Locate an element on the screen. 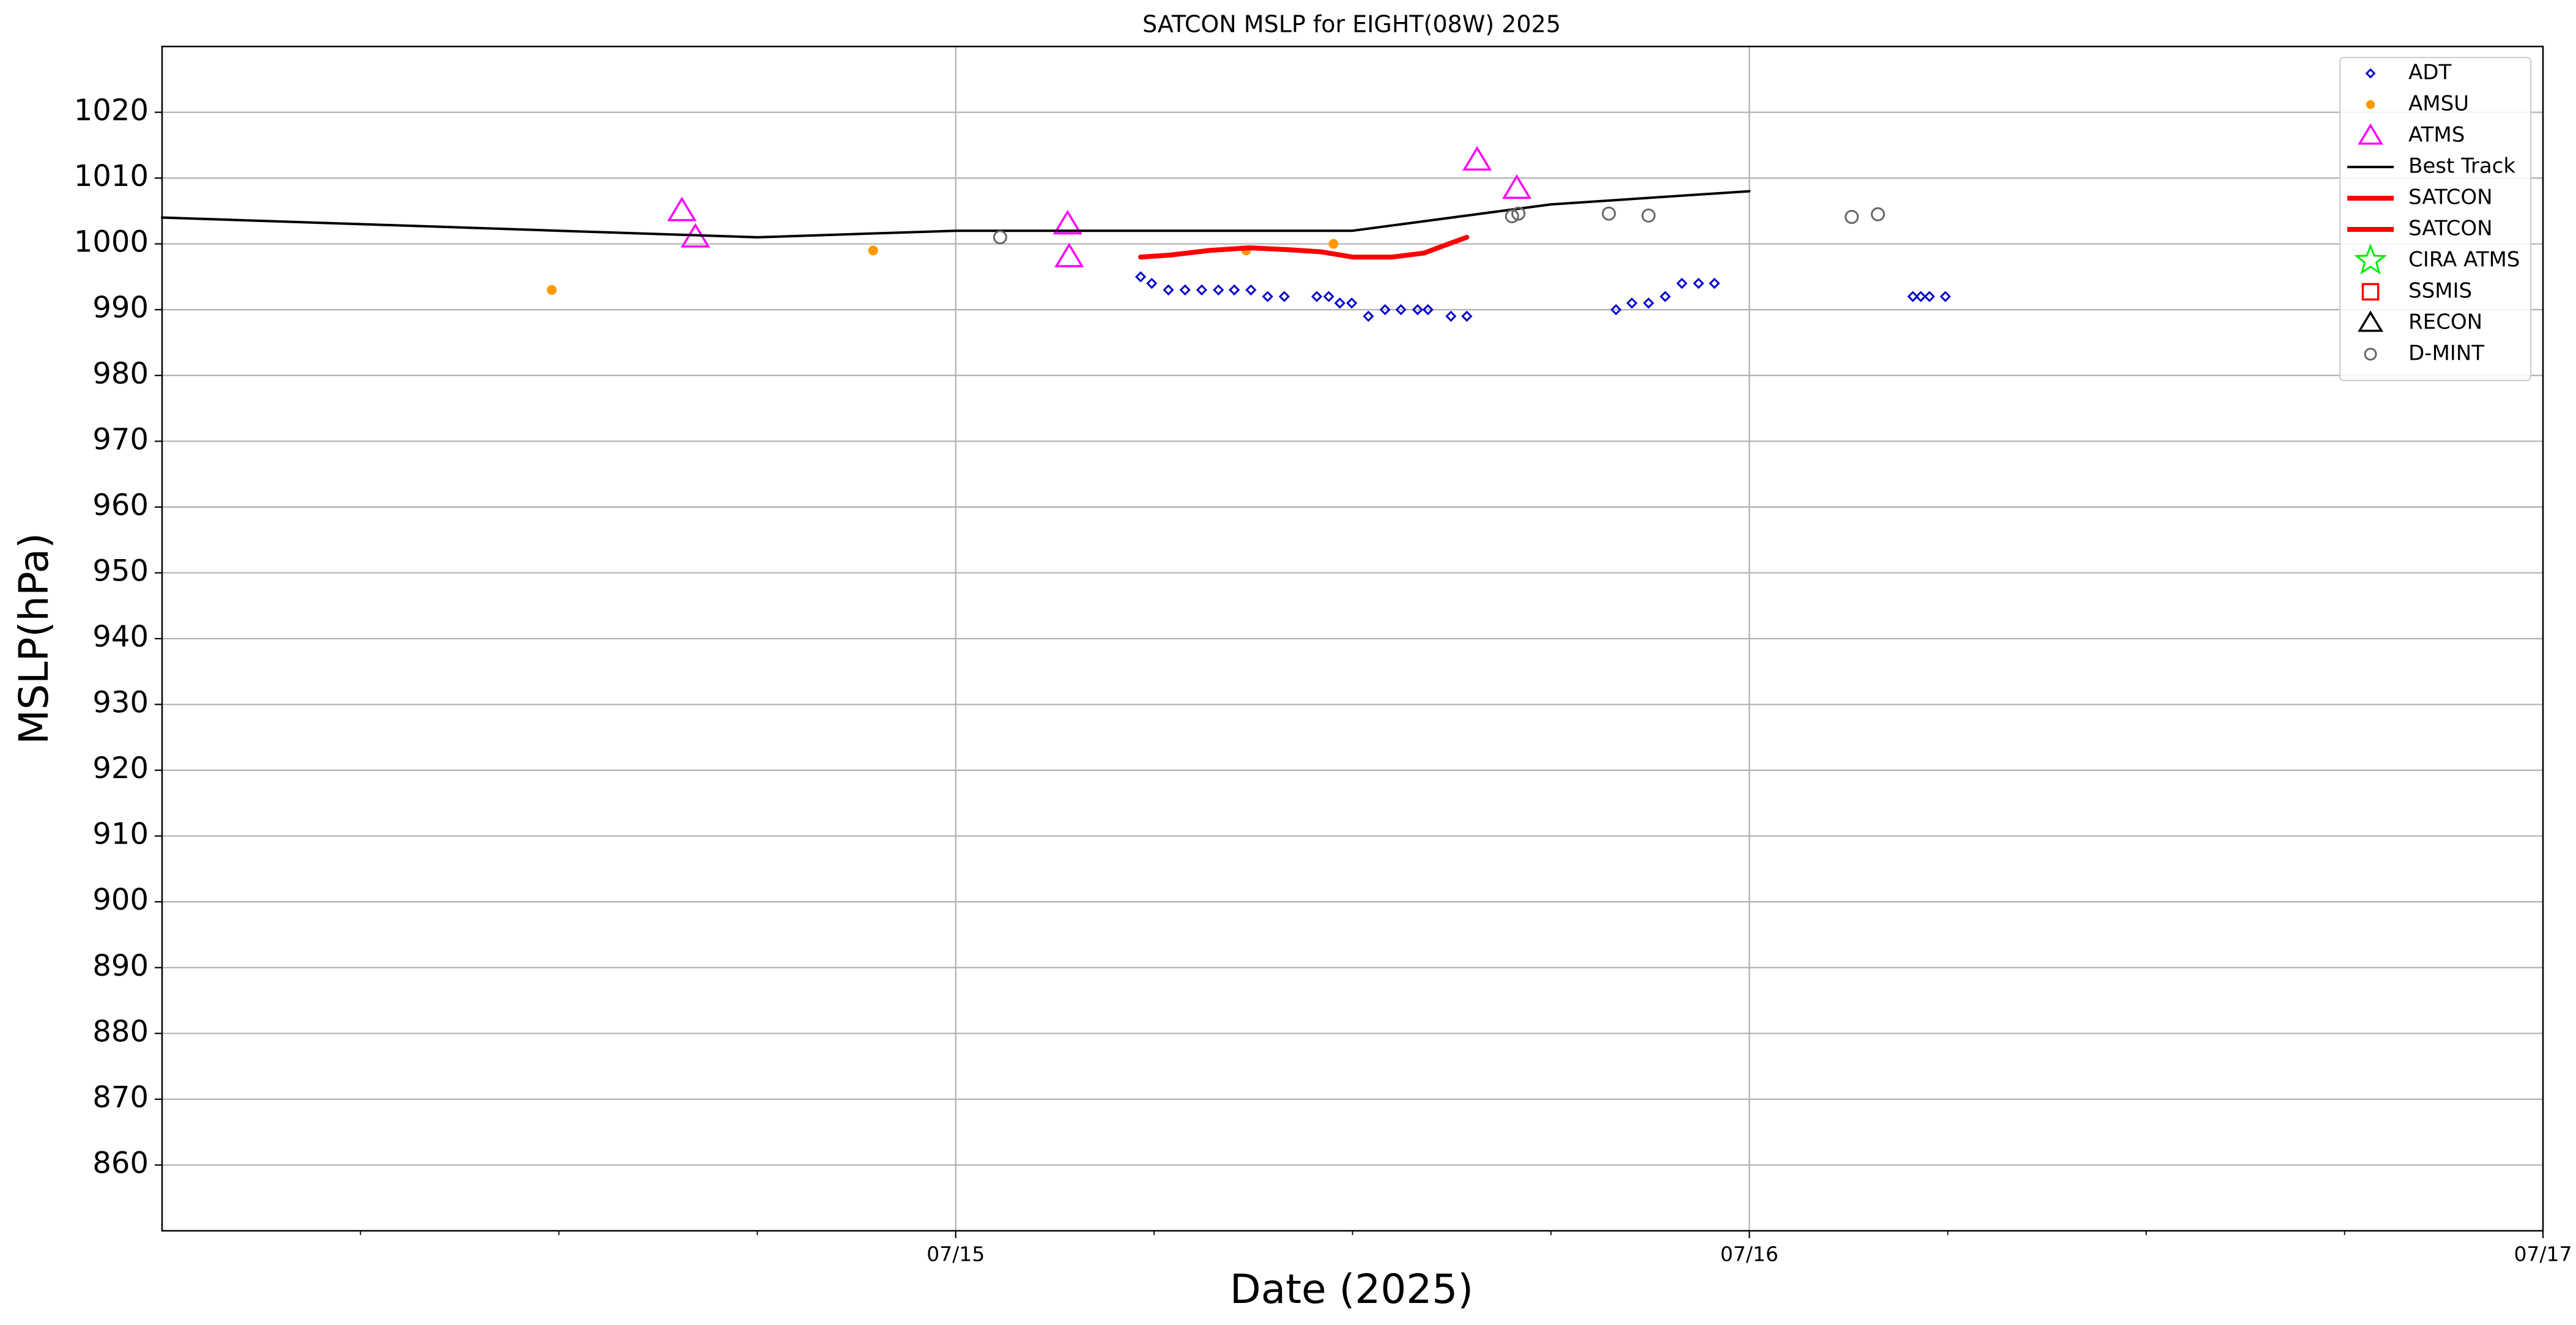 The width and height of the screenshot is (2576, 1325). x-axis-label: Date (2025) is located at coordinates (1351, 1289).